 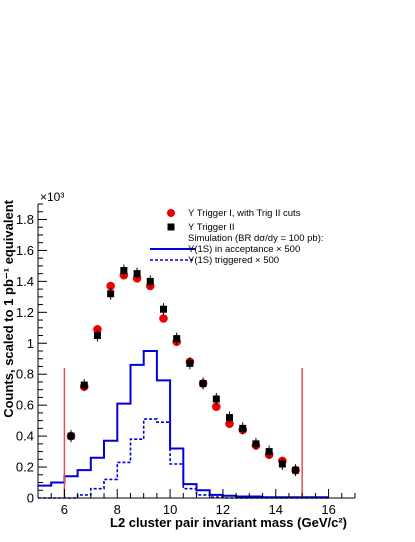 What do you see at coordinates (183, 458) in the screenshot?
I see `histogram-triggered` at bounding box center [183, 458].